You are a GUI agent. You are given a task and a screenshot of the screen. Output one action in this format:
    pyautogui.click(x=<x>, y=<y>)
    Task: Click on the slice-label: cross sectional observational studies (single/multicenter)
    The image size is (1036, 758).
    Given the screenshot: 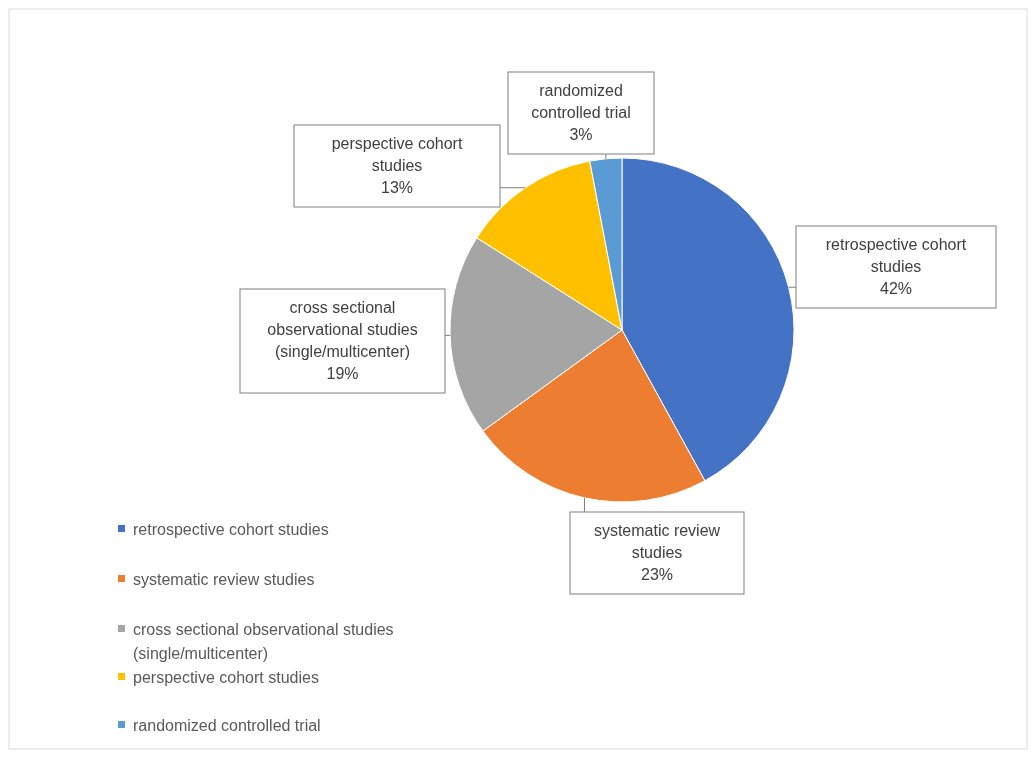 What is the action you would take?
    pyautogui.click(x=342, y=329)
    